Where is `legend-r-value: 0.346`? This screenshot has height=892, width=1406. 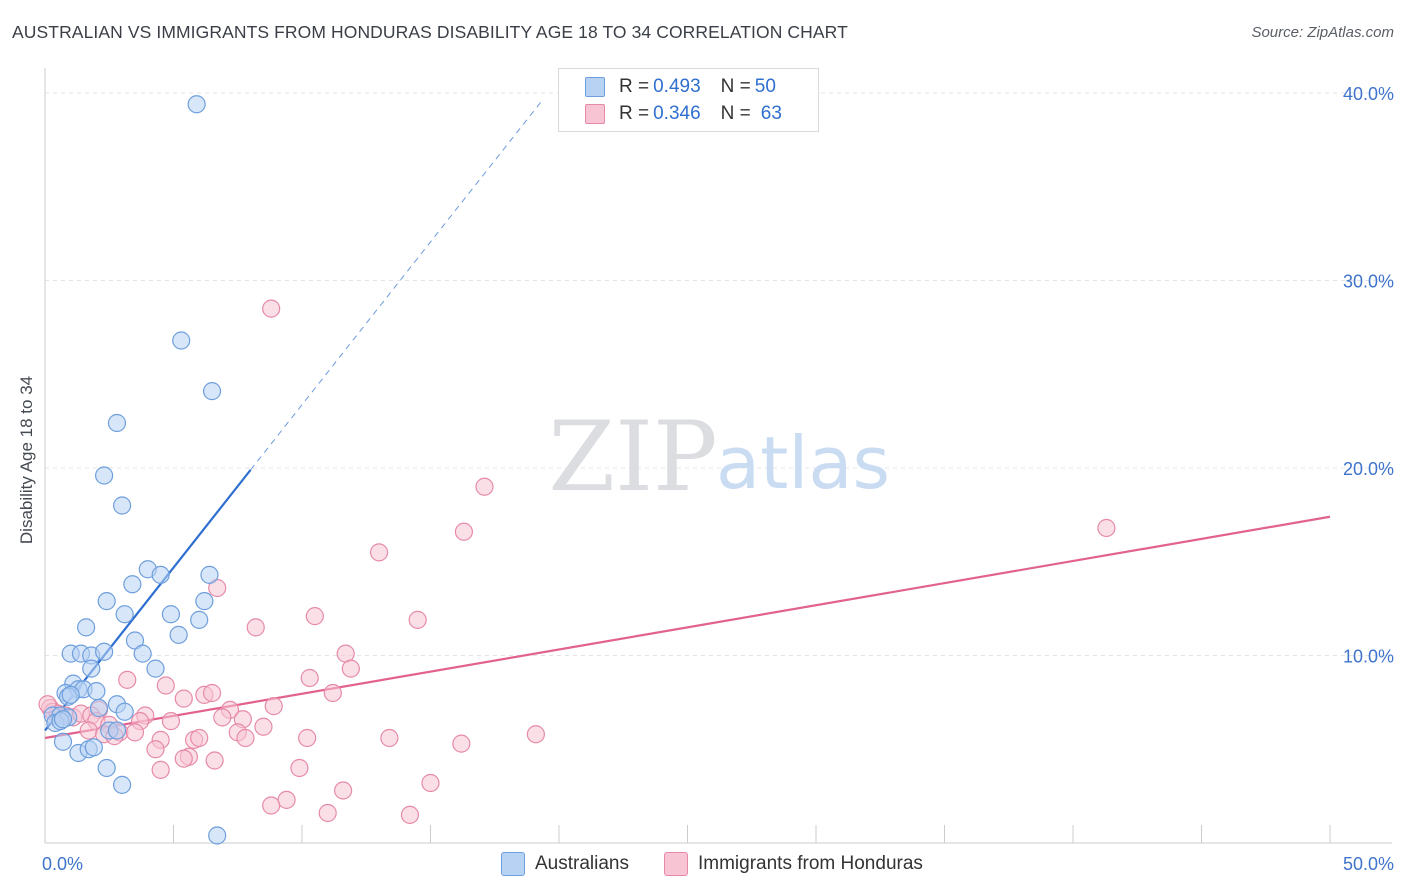
legend-r-value: 0.346 is located at coordinates (677, 113).